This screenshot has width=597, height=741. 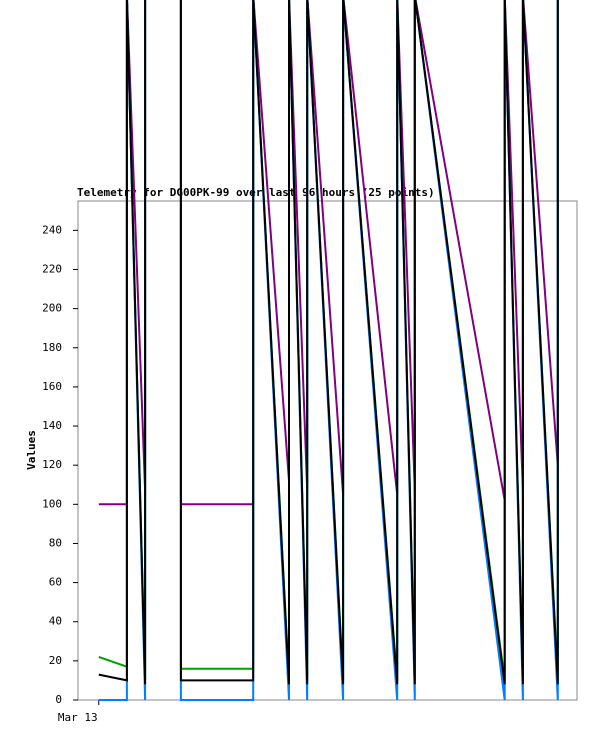 What do you see at coordinates (52, 503) in the screenshot?
I see `y-tick-label: 100` at bounding box center [52, 503].